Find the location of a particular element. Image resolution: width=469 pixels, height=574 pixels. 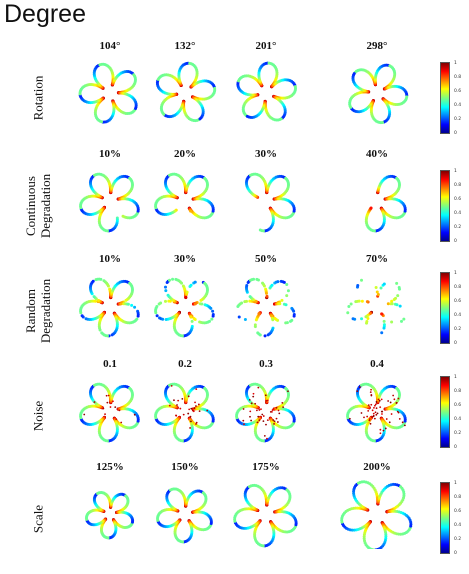

row-label-line: Rotation is located at coordinates (38, 98).